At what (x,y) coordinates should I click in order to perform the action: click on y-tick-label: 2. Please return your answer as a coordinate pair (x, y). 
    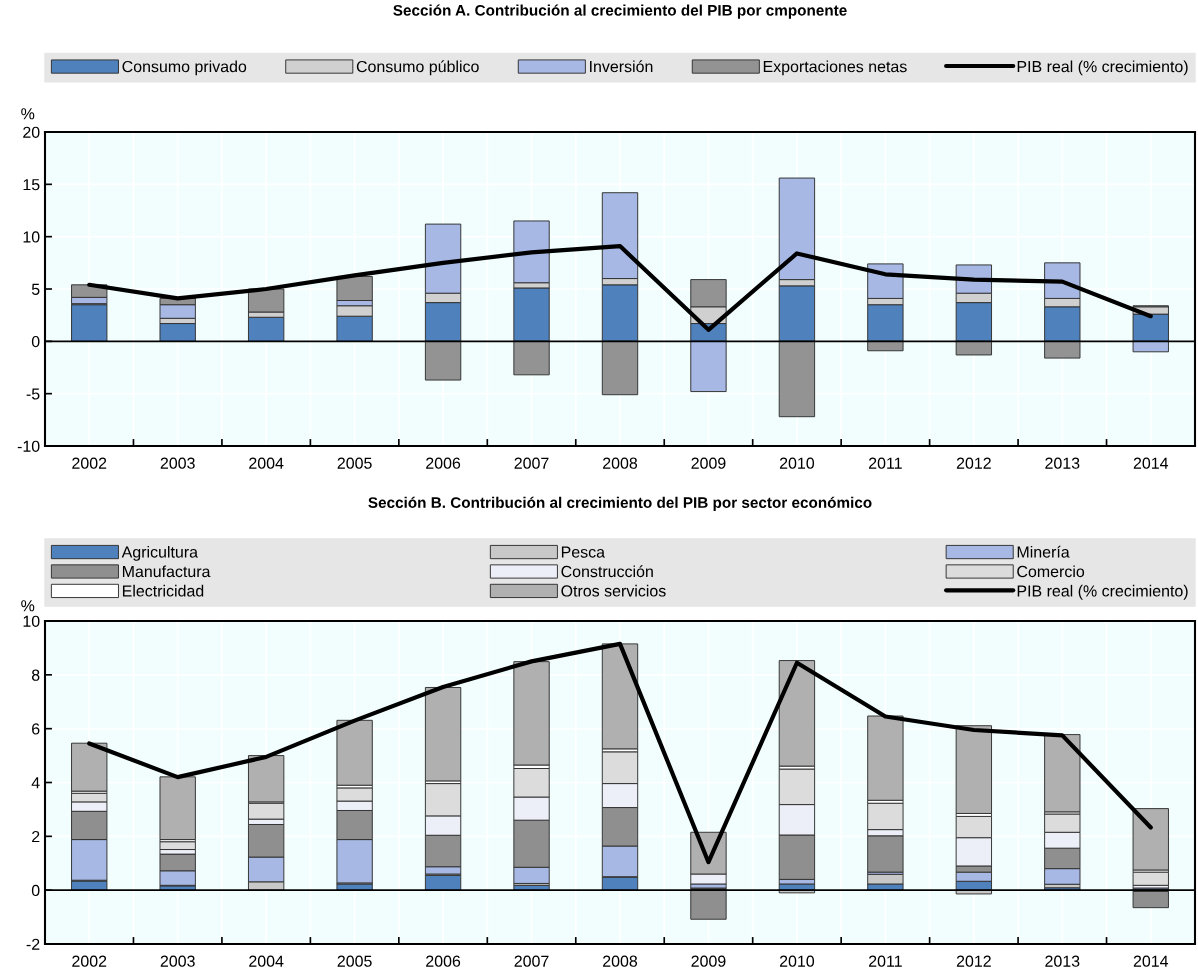
    Looking at the image, I should click on (36, 836).